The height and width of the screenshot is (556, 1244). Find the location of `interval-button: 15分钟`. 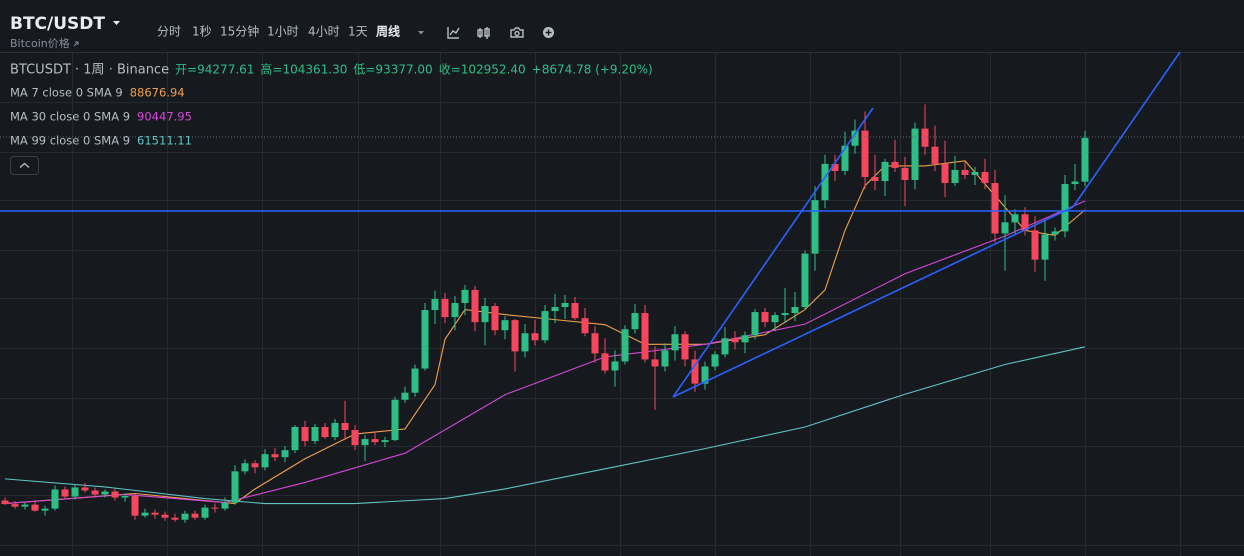

interval-button: 15分钟 is located at coordinates (239, 31).